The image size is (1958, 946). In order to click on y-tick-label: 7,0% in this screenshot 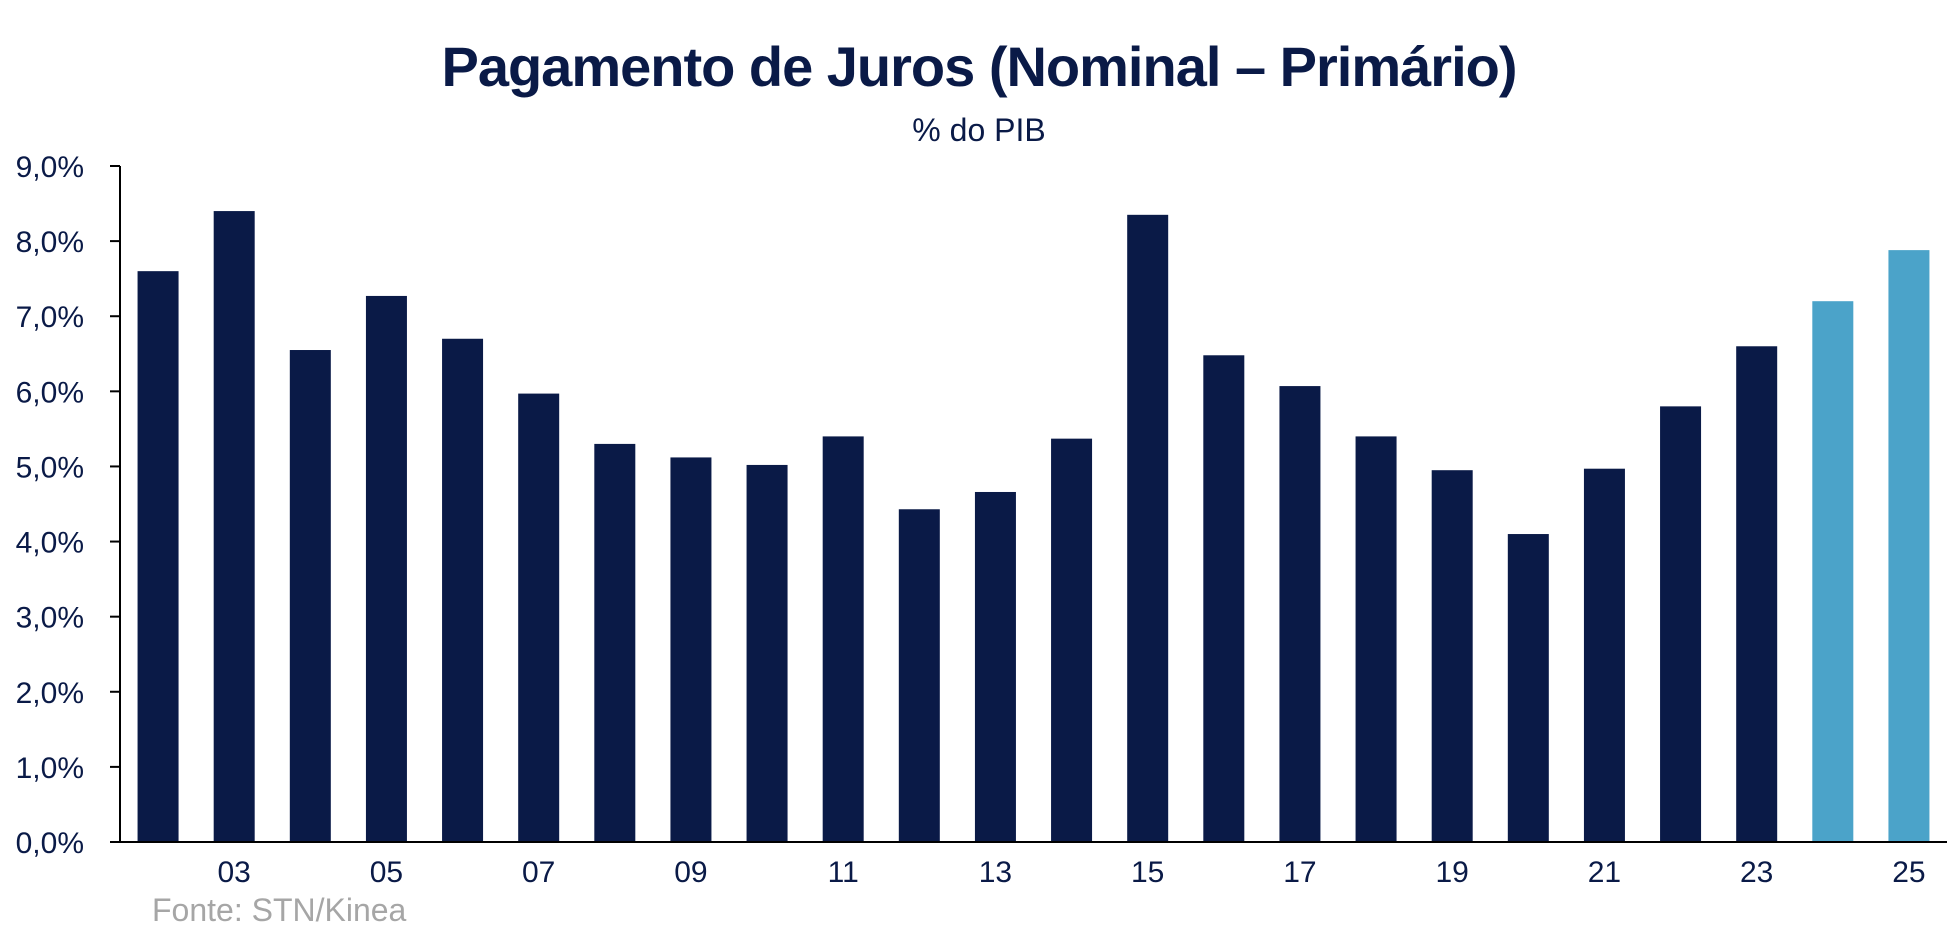, I will do `click(50, 317)`.